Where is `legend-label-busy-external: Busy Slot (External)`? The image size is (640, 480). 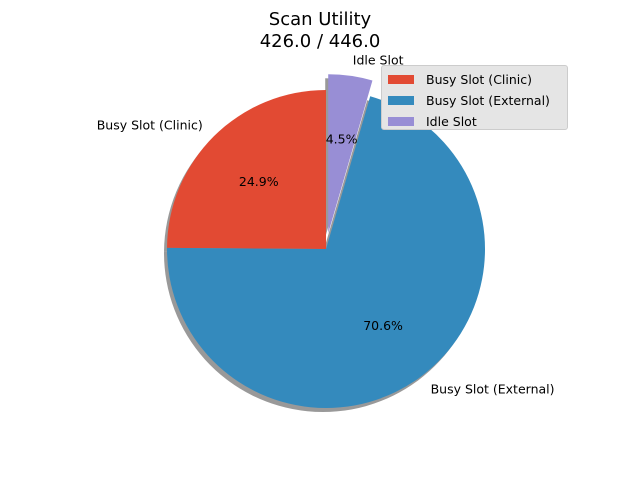 legend-label-busy-external: Busy Slot (External) is located at coordinates (488, 100).